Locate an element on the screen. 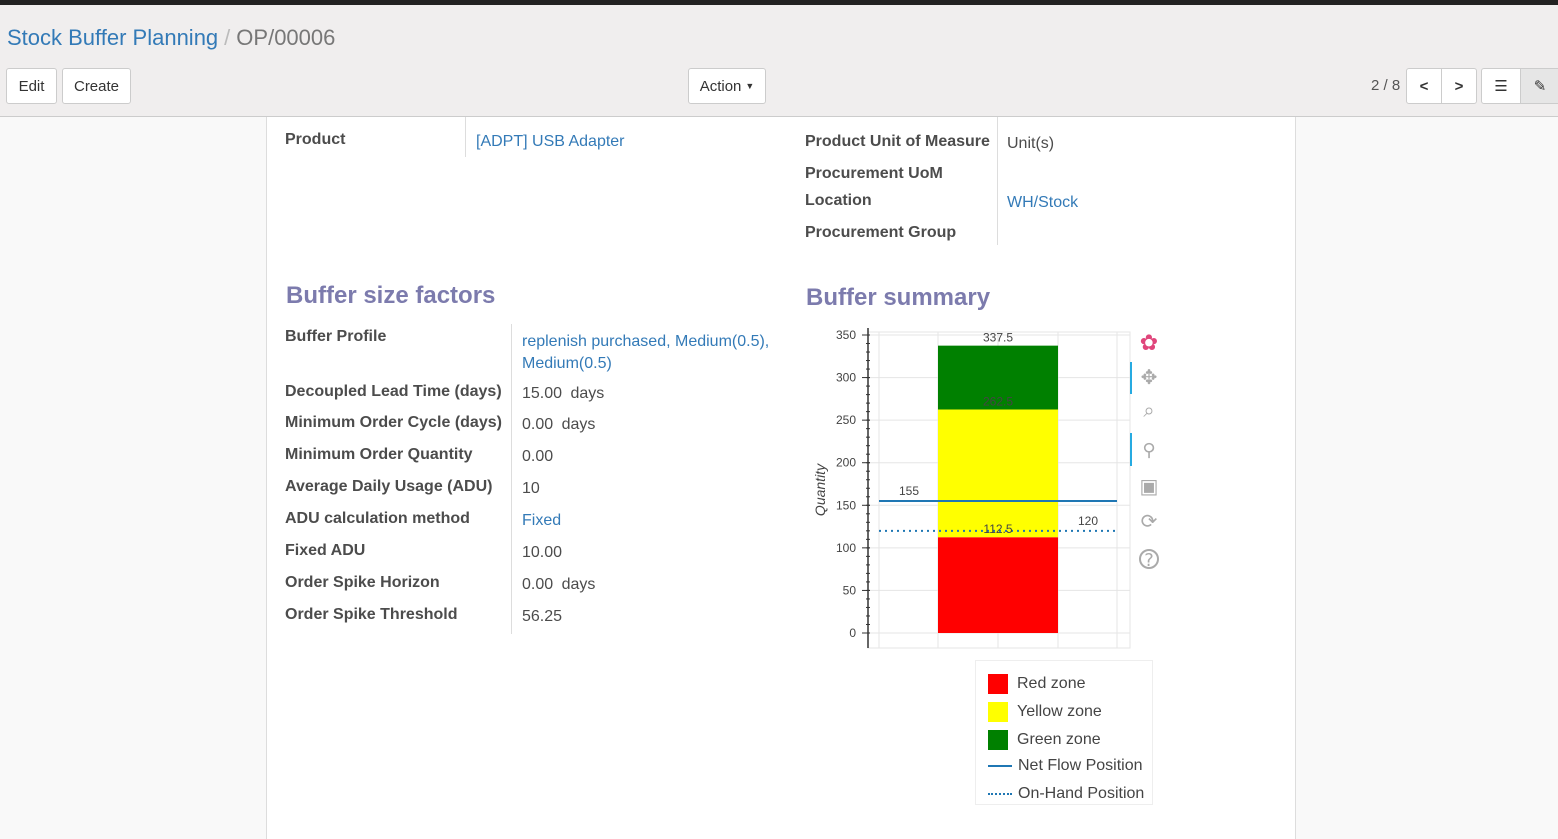 The height and width of the screenshot is (839, 1558). y-axis-label: Quantity is located at coordinates (820, 489).